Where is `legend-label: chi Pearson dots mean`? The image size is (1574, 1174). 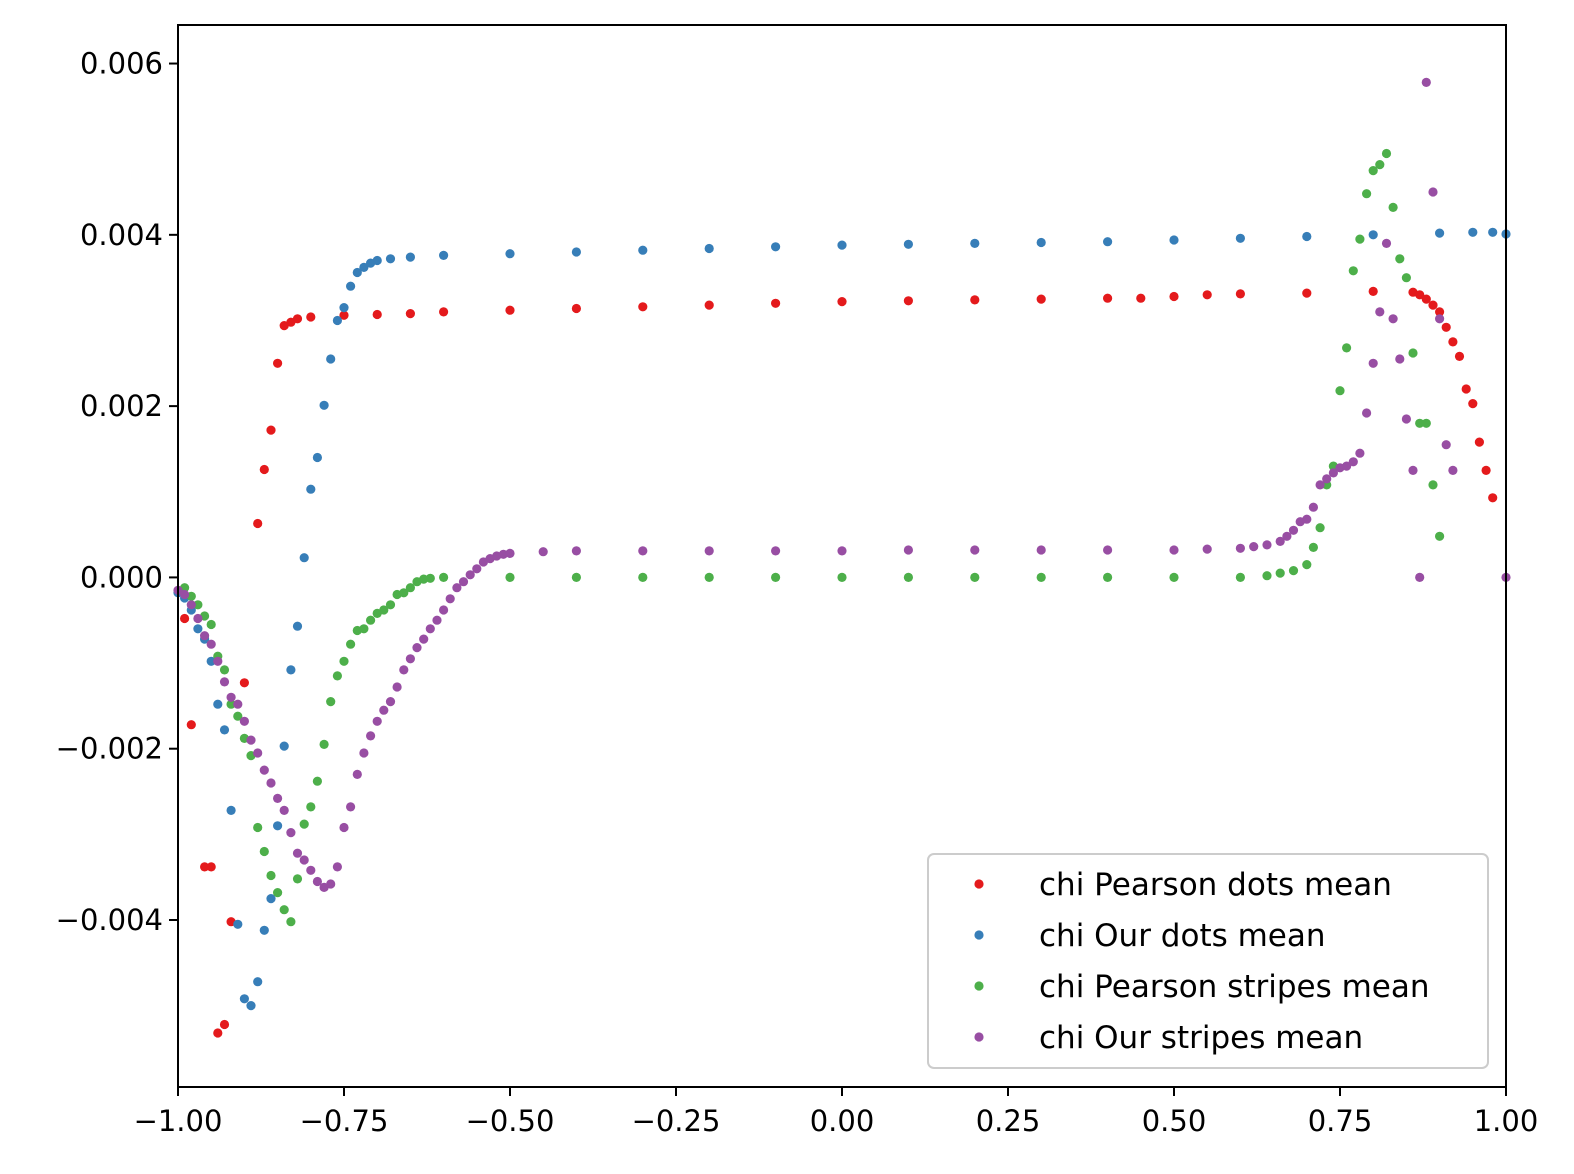
legend-label: chi Pearson dots mean is located at coordinates (1215, 885).